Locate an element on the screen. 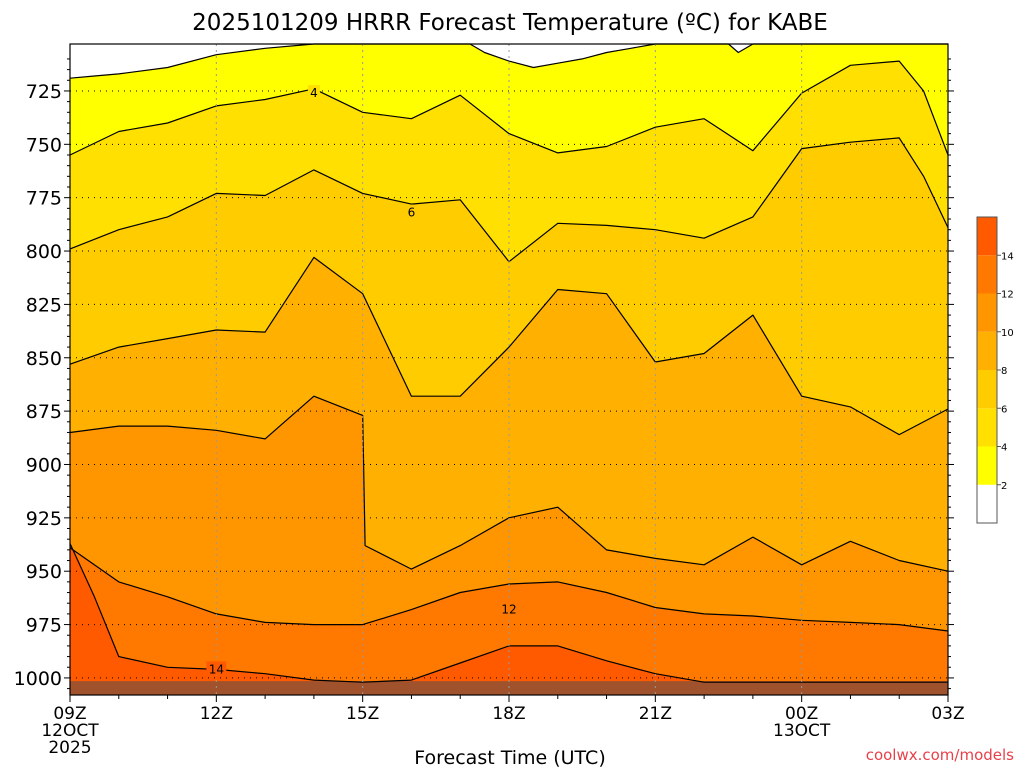  x-tick-label: 13OCT is located at coordinates (802, 731).